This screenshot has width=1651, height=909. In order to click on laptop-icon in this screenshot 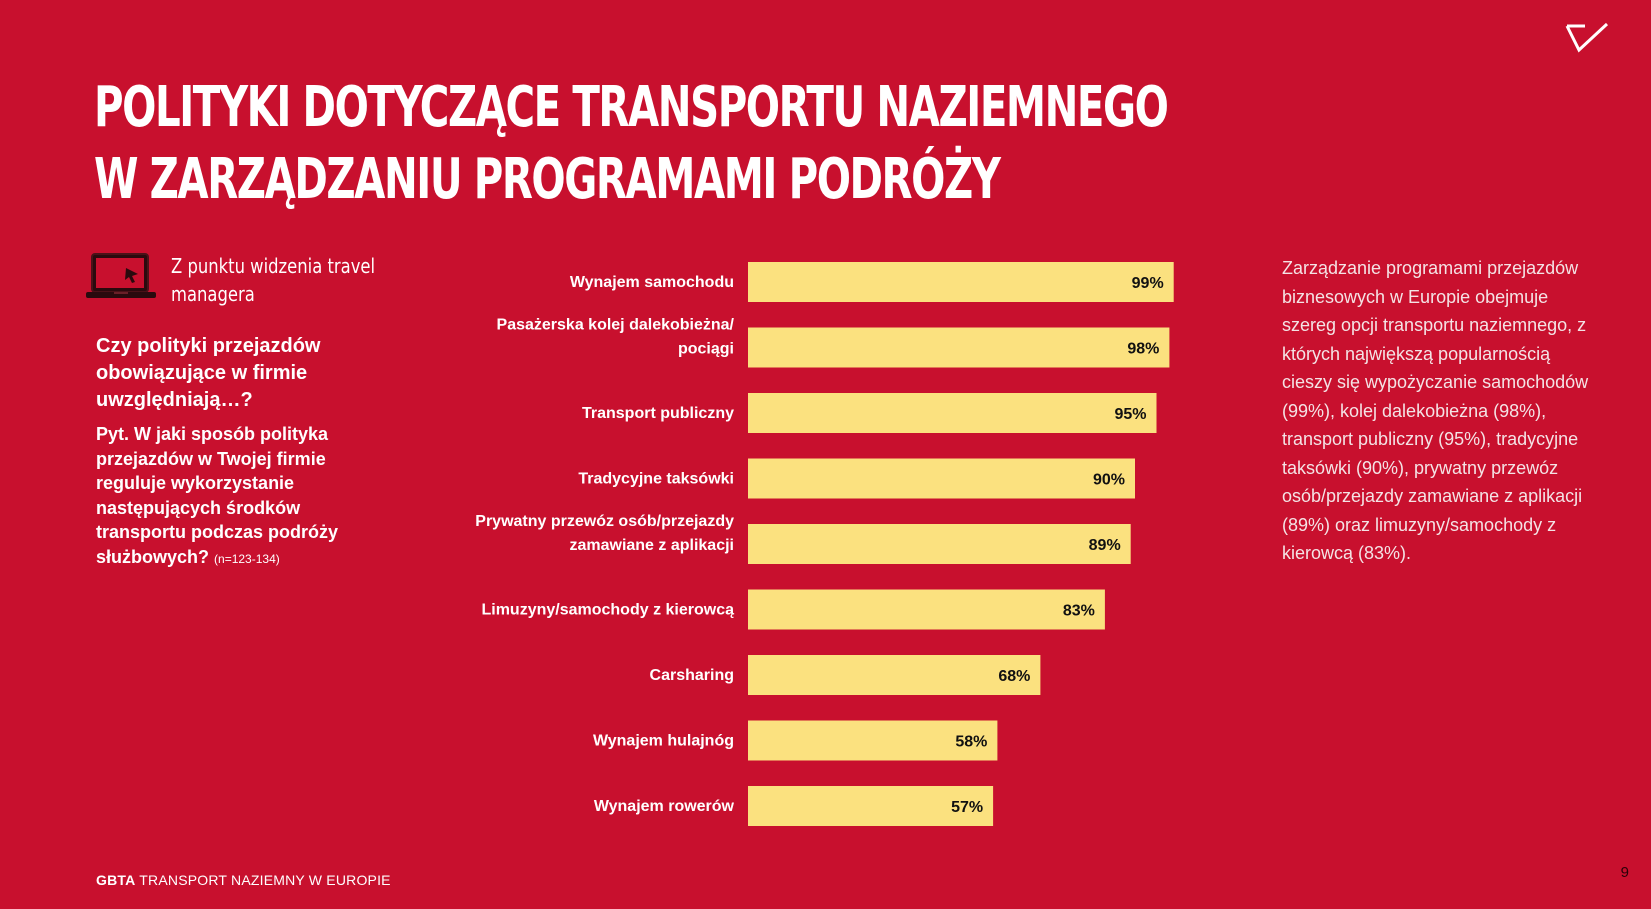, I will do `click(121, 275)`.